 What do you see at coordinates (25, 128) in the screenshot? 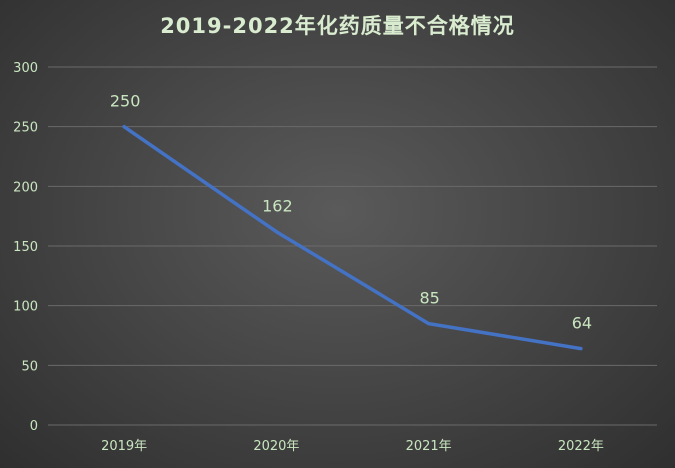
I see `y-tick-label: 250` at bounding box center [25, 128].